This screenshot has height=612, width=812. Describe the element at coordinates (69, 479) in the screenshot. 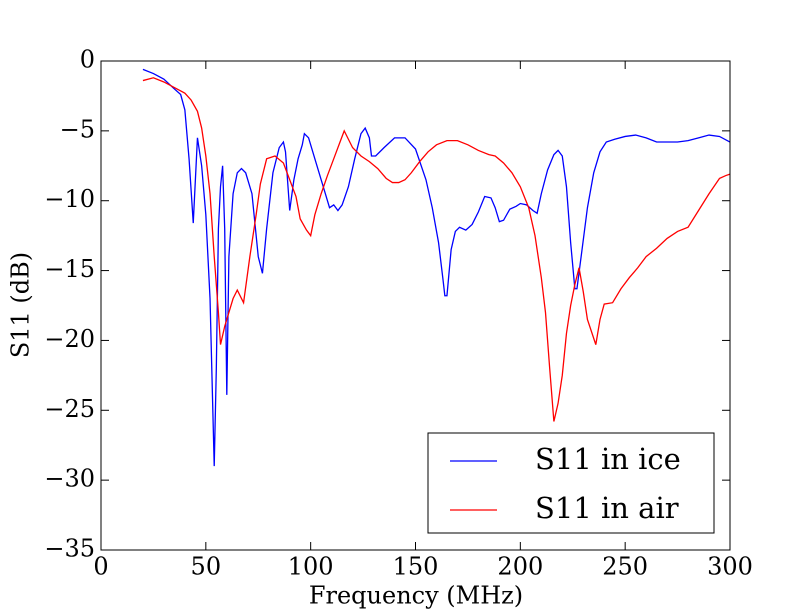

I see `y-tick-label: −30` at that location.